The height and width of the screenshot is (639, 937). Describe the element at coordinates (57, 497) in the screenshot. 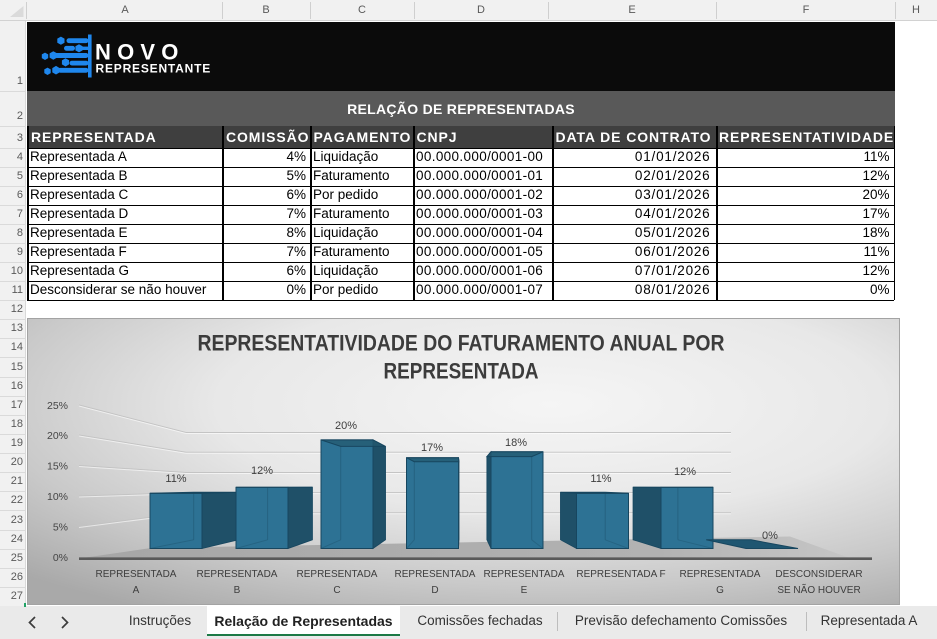

I see `svg-text: 10%` at that location.